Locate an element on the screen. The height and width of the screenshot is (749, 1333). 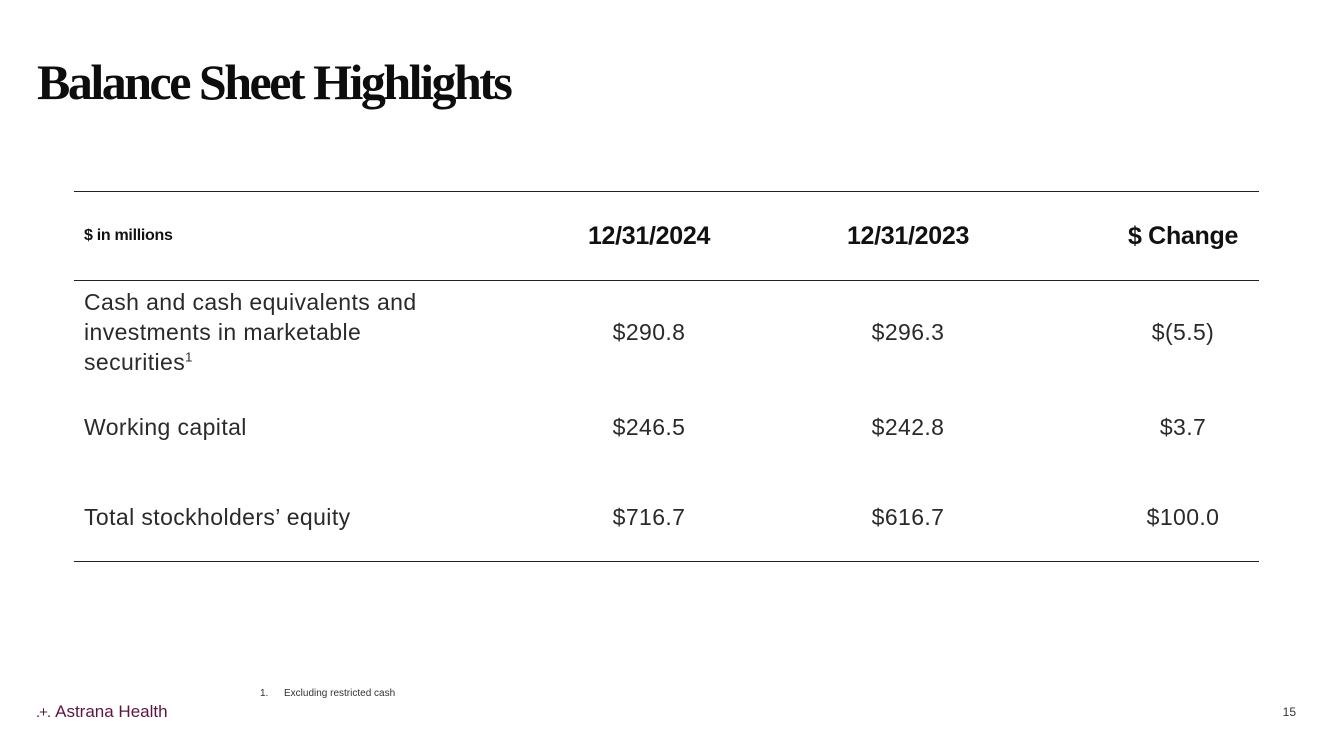
row-label: Working capital is located at coordinates (165, 427).